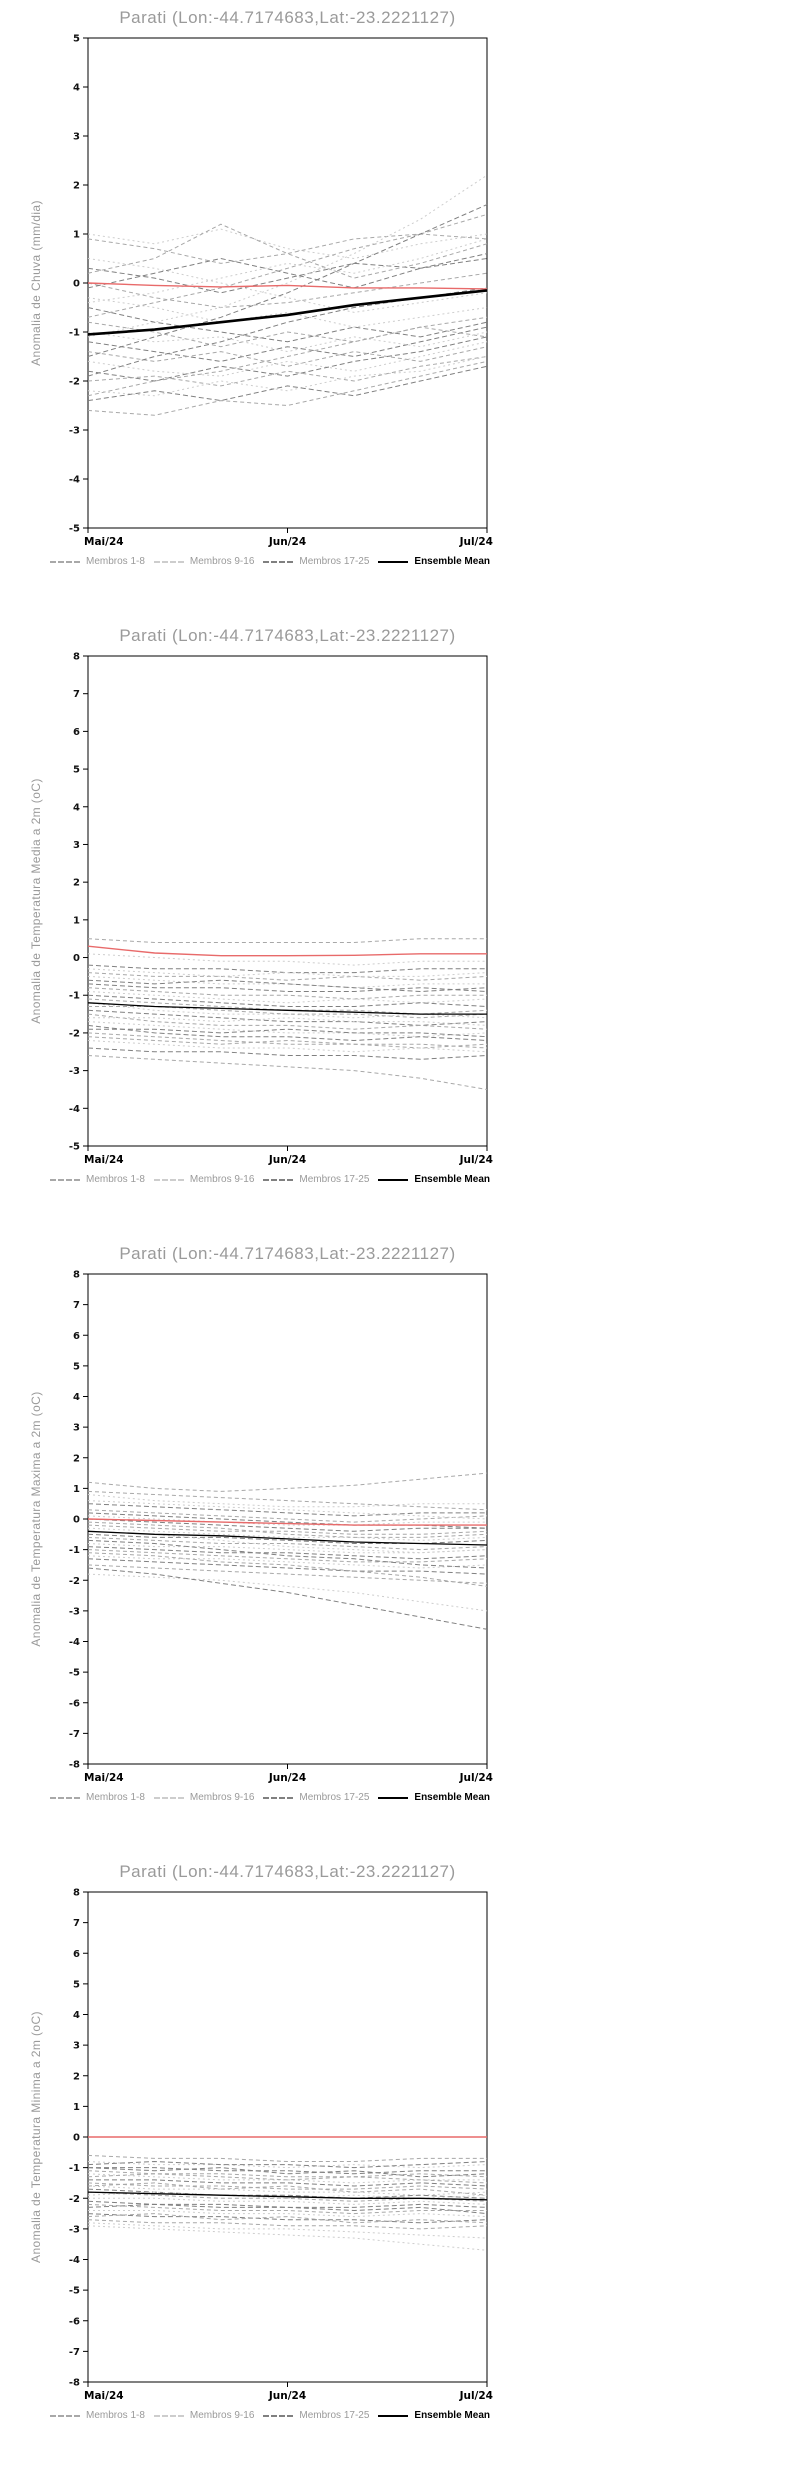  What do you see at coordinates (76, 1366) in the screenshot?
I see `y-tick-label: 5` at bounding box center [76, 1366].